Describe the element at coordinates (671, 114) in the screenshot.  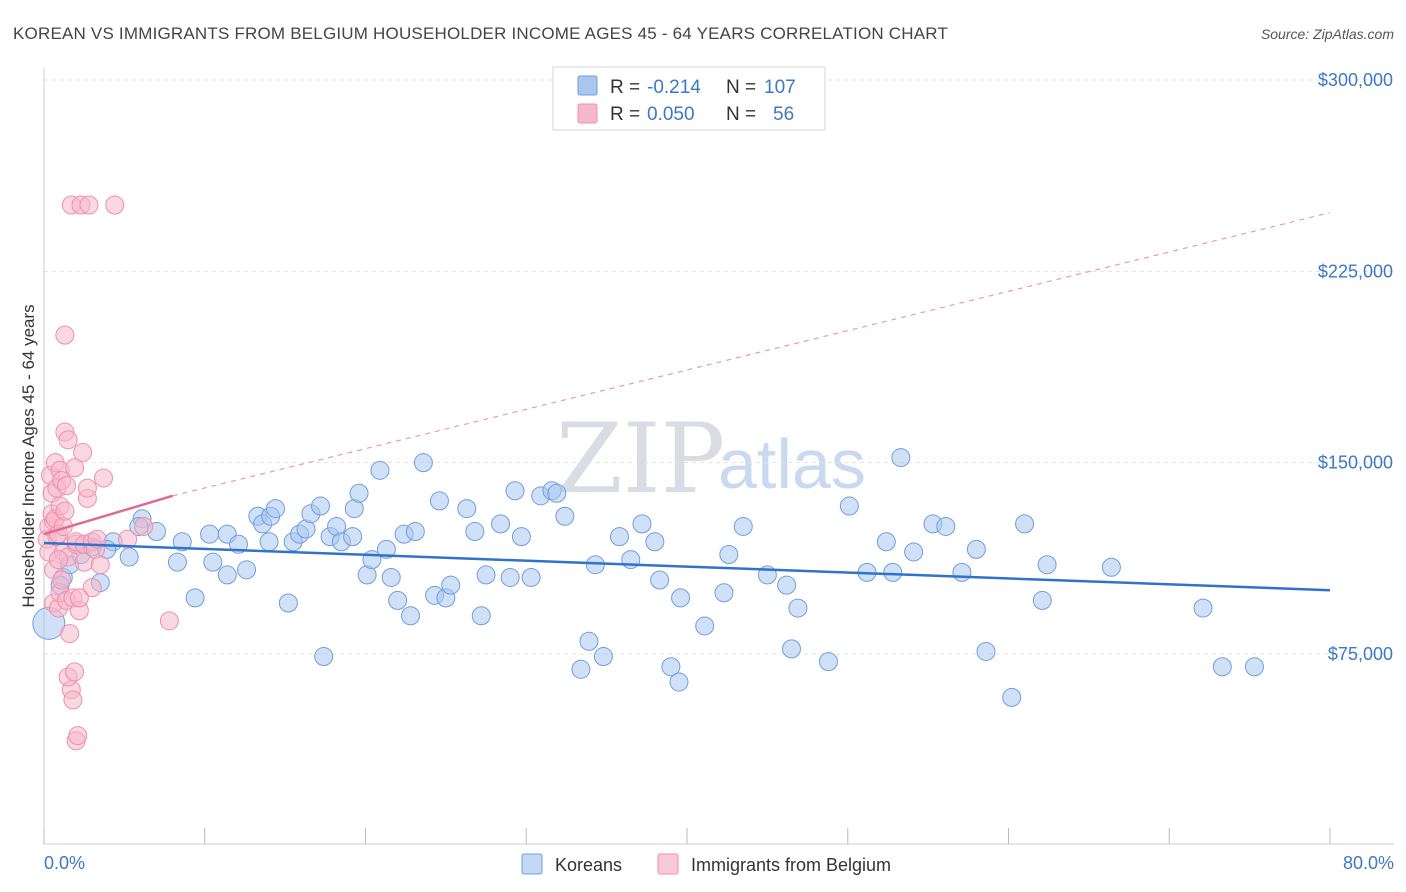
I see `legend-r-value-2: 0.050` at that location.